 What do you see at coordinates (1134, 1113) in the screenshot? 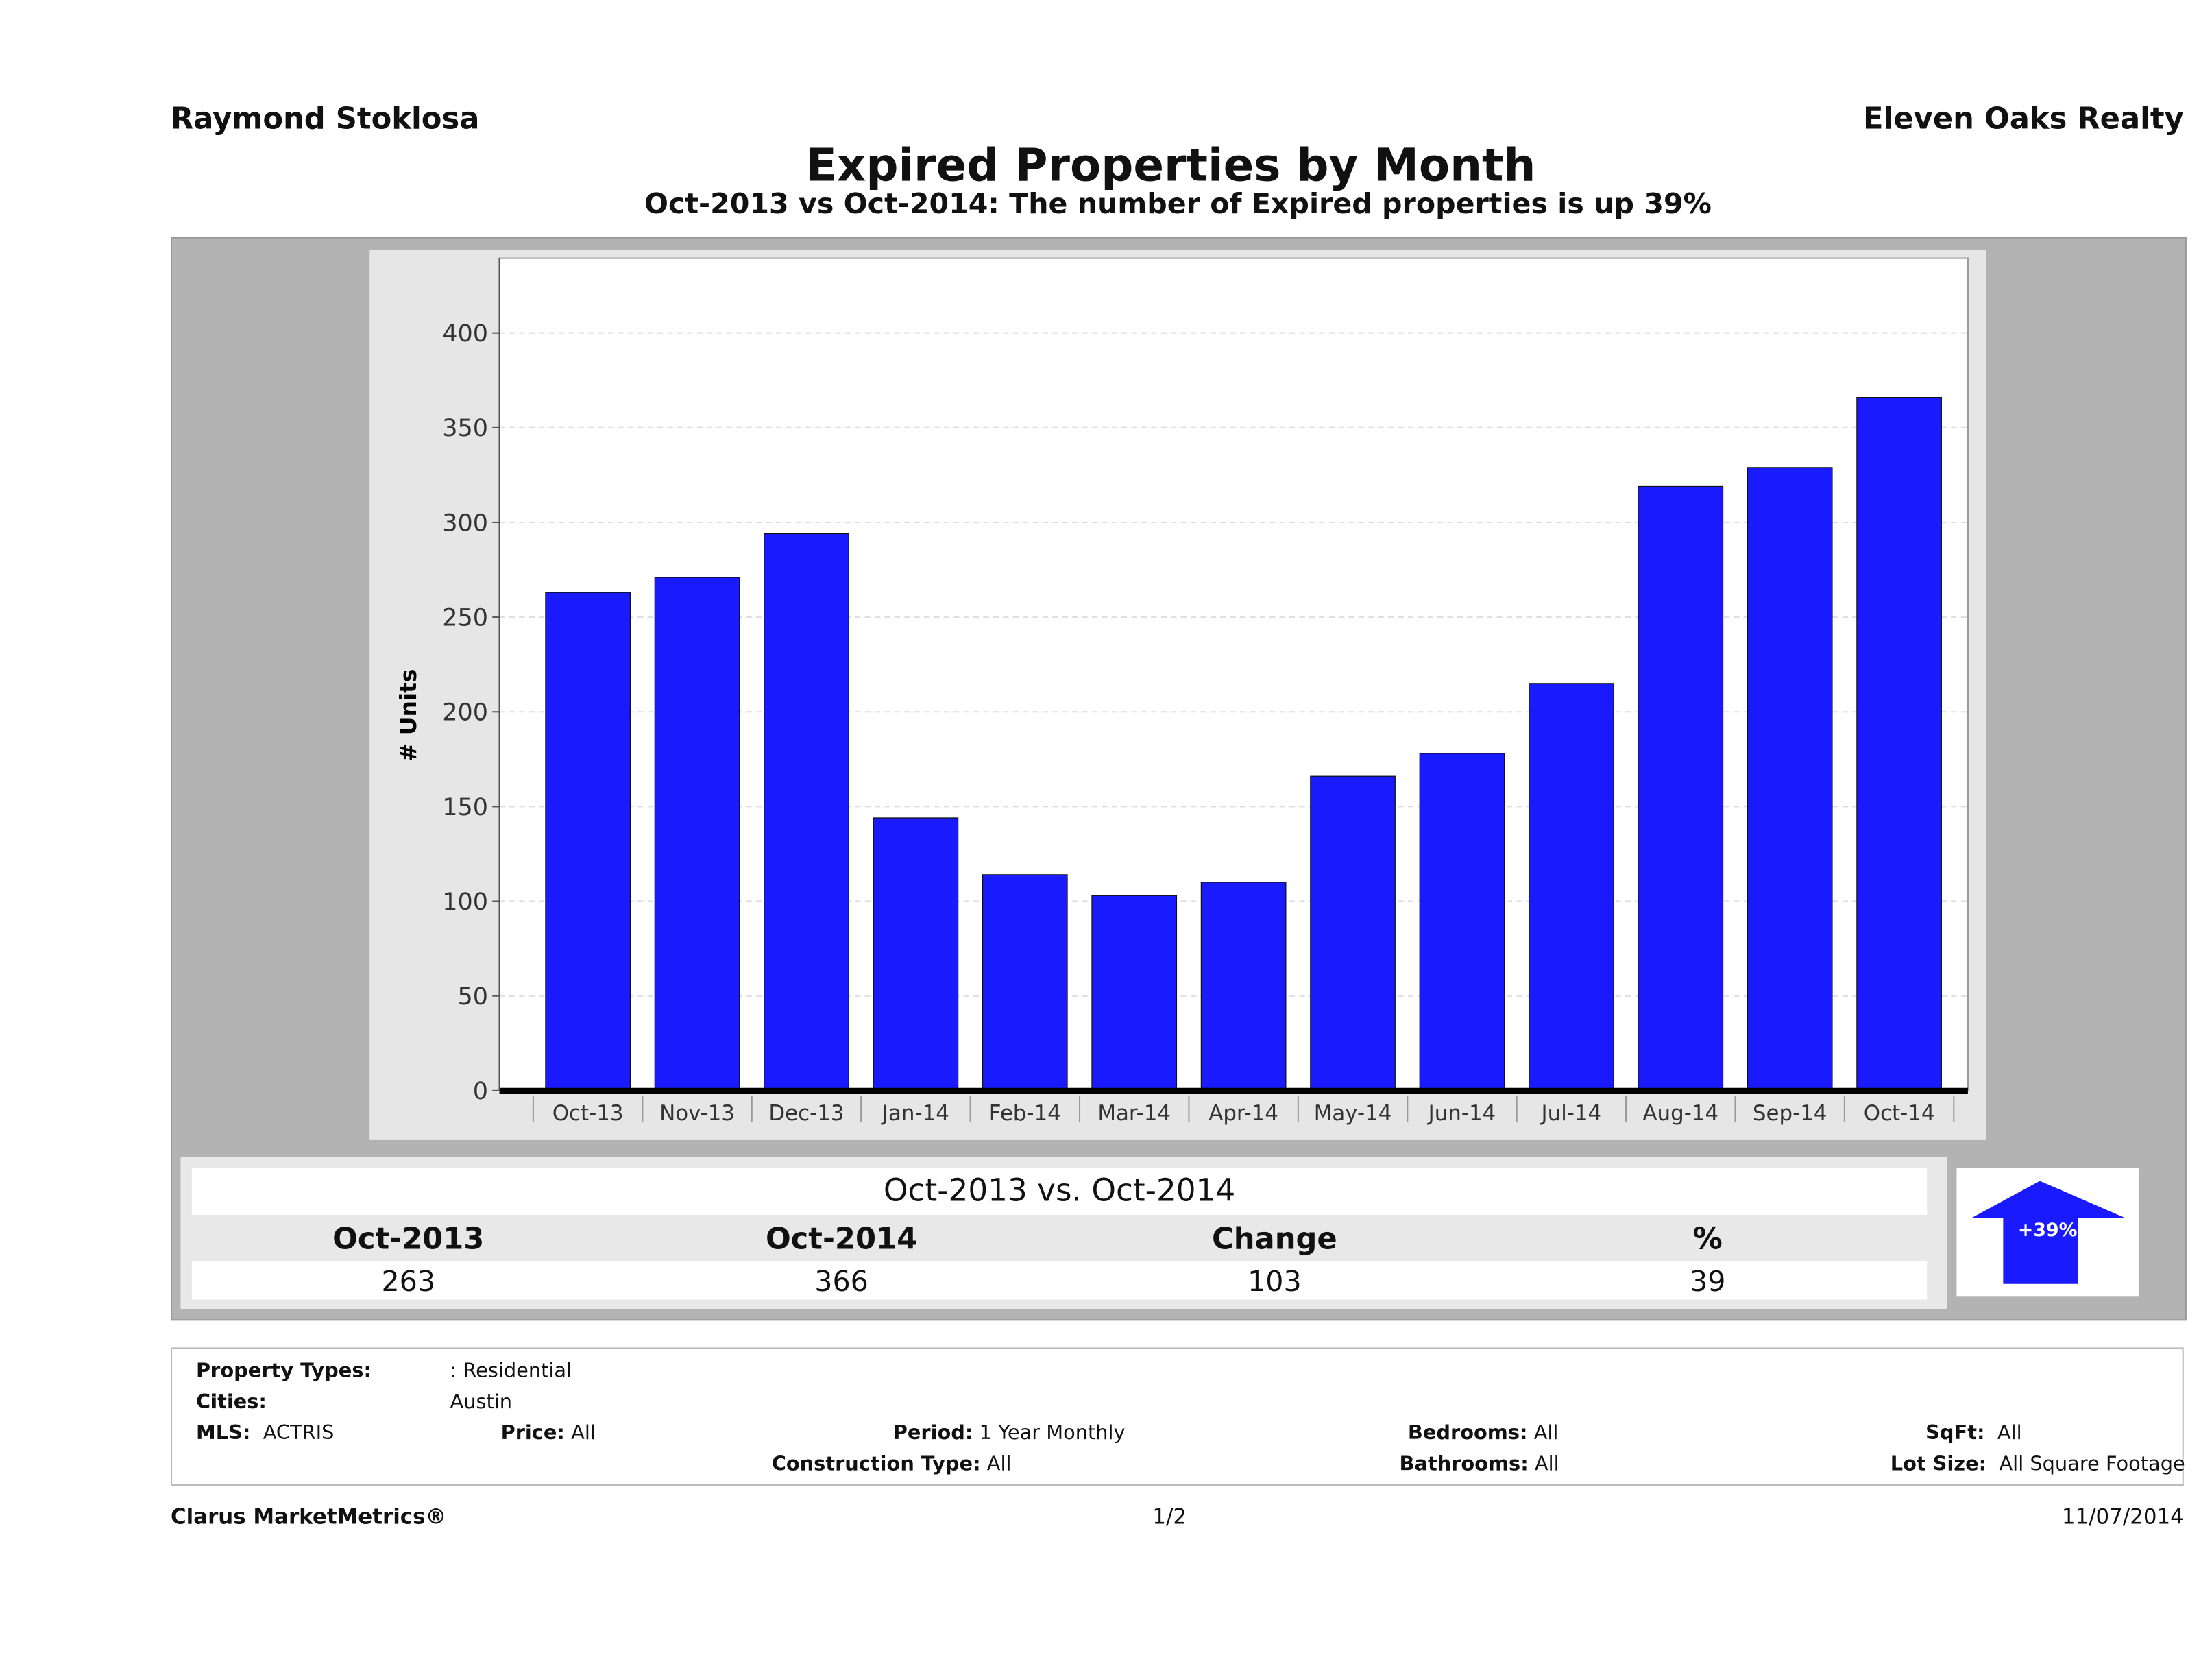
I see `x-tick-label: Mar-14` at bounding box center [1134, 1113].